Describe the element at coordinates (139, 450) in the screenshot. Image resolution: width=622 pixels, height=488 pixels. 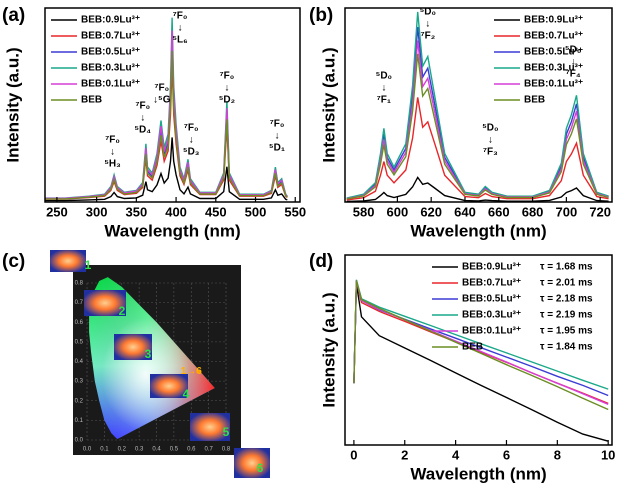
I see `x-tick-label: 0.3` at that location.